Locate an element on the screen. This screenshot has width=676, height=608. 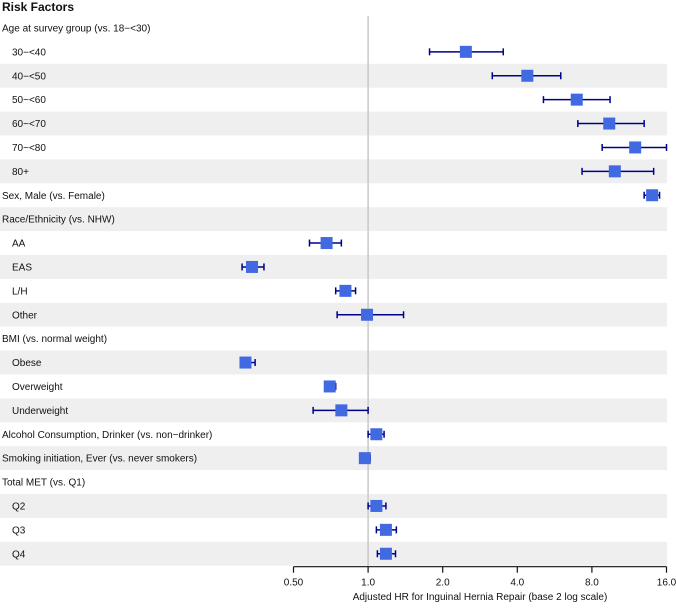
row-label: 70−<80 is located at coordinates (29, 148).